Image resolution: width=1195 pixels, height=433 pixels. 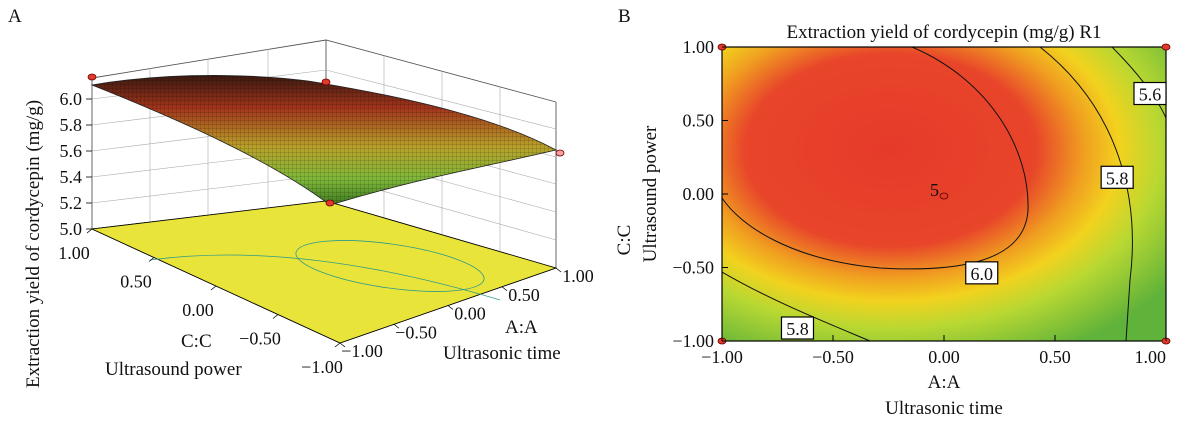 What do you see at coordinates (322, 367) in the screenshot?
I see `c-tick-label: −1.00` at bounding box center [322, 367].